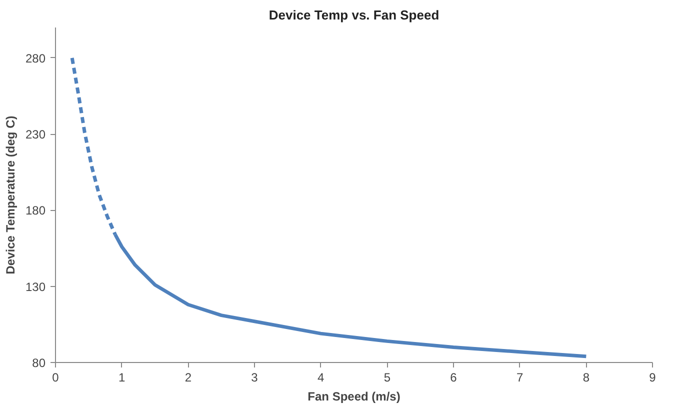  I want to click on y-tick-label: 230, so click(35, 135).